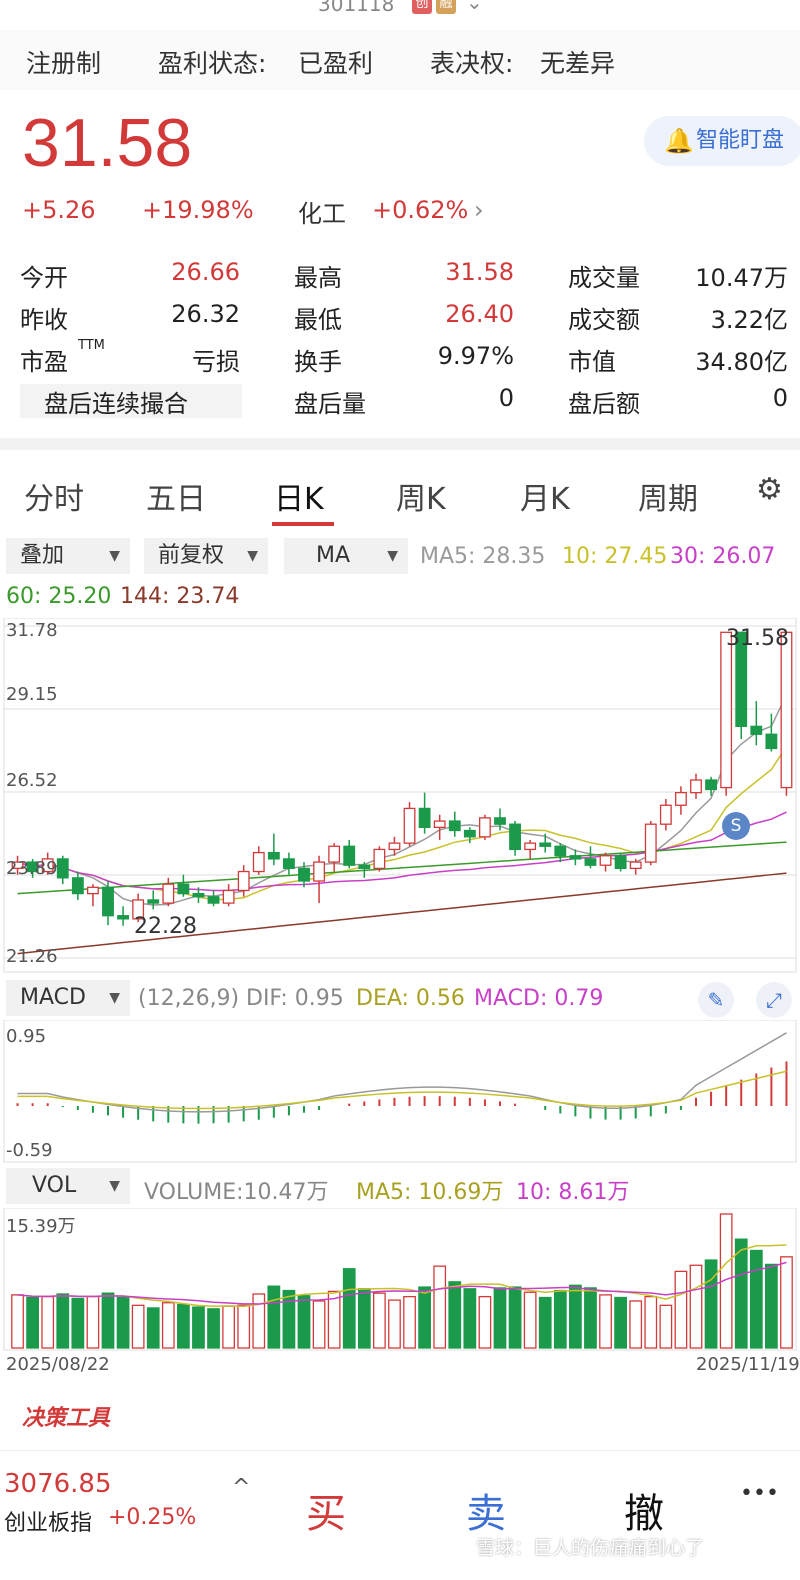  Describe the element at coordinates (322, 214) in the screenshot. I see `sector-name: 化工` at that location.